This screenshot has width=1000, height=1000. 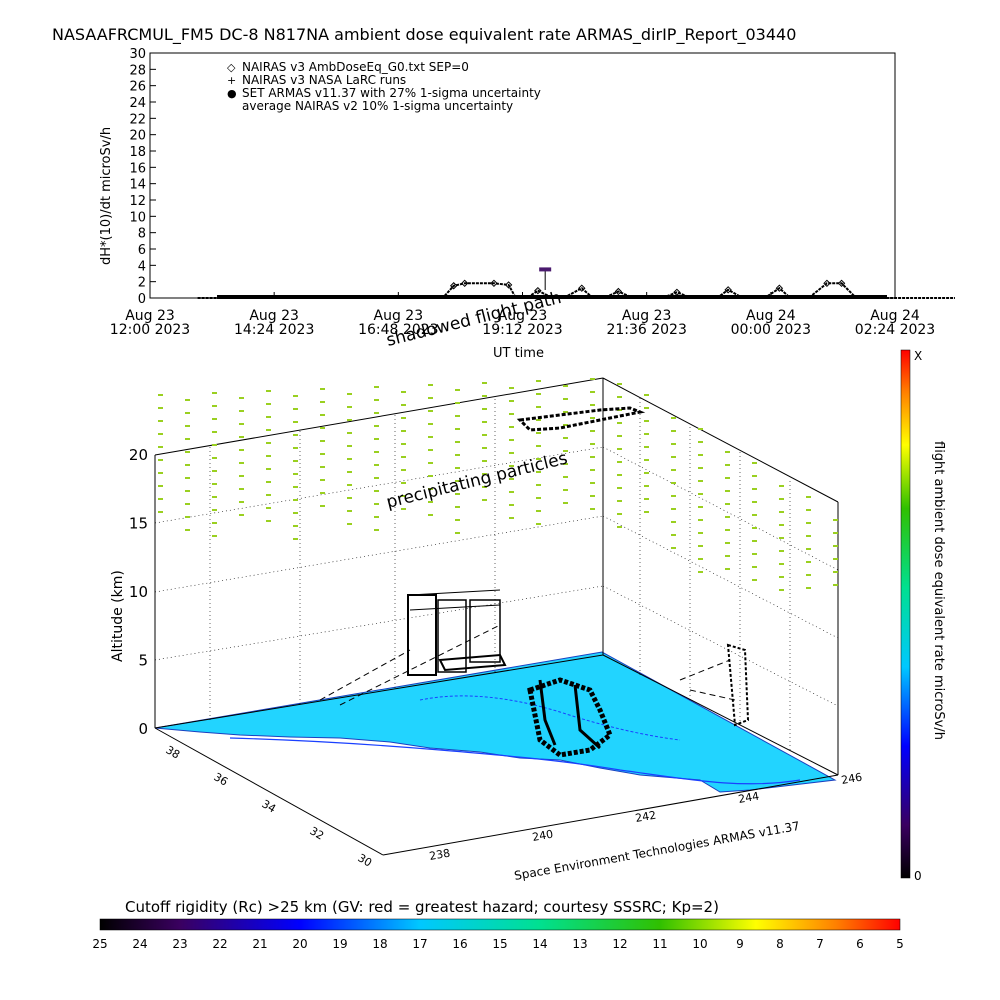 What do you see at coordinates (646, 330) in the screenshot?
I see `timeseries-x-tick-time: 21:36 2023` at bounding box center [646, 330].